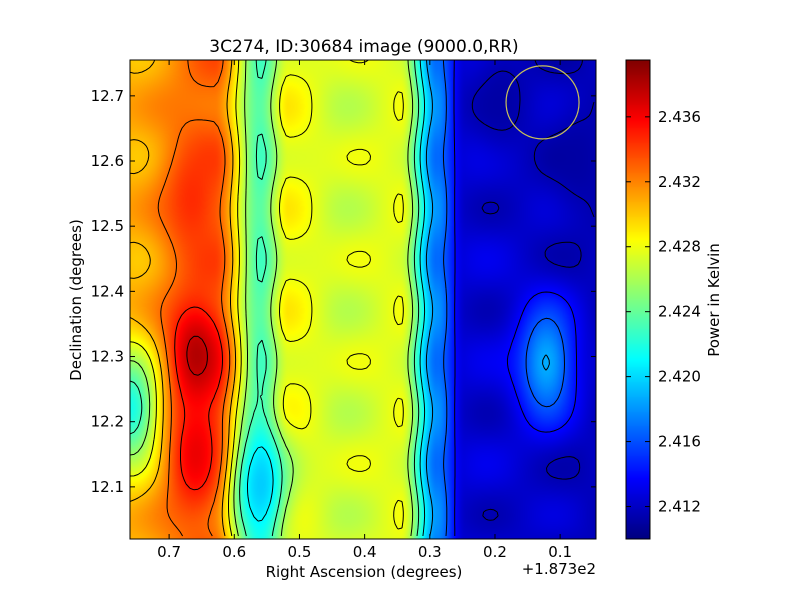 The image size is (800, 600). I want to click on x-axis-offset: +1.873e2, so click(559, 569).